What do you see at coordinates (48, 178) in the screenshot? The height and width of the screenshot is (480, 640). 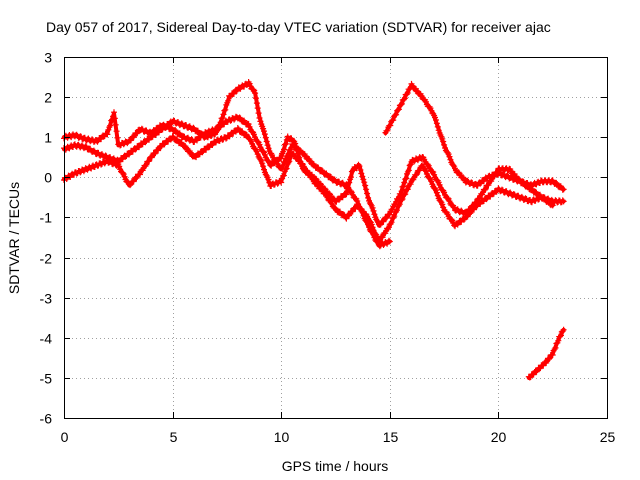 I see `y-tick-label: 0` at bounding box center [48, 178].